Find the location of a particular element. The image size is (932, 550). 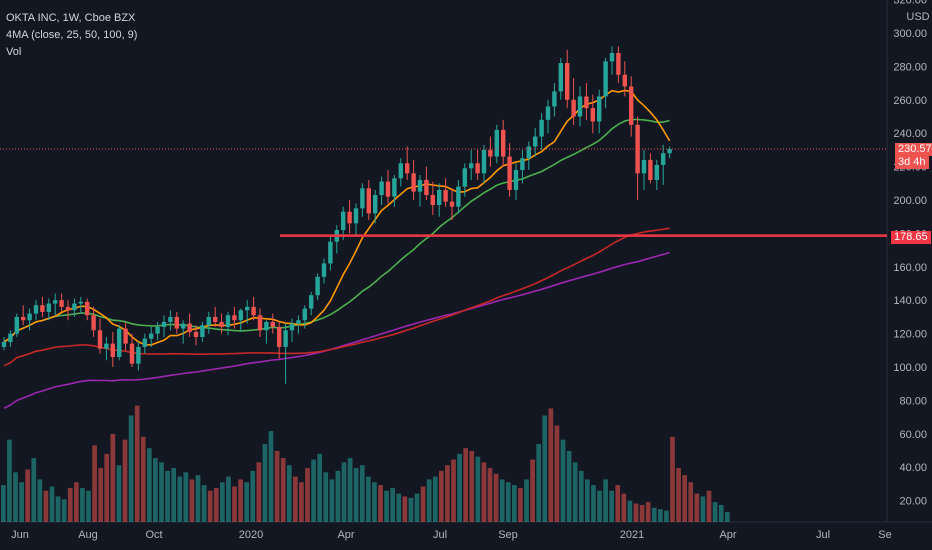

time-tick-label: Sep is located at coordinates (508, 535).